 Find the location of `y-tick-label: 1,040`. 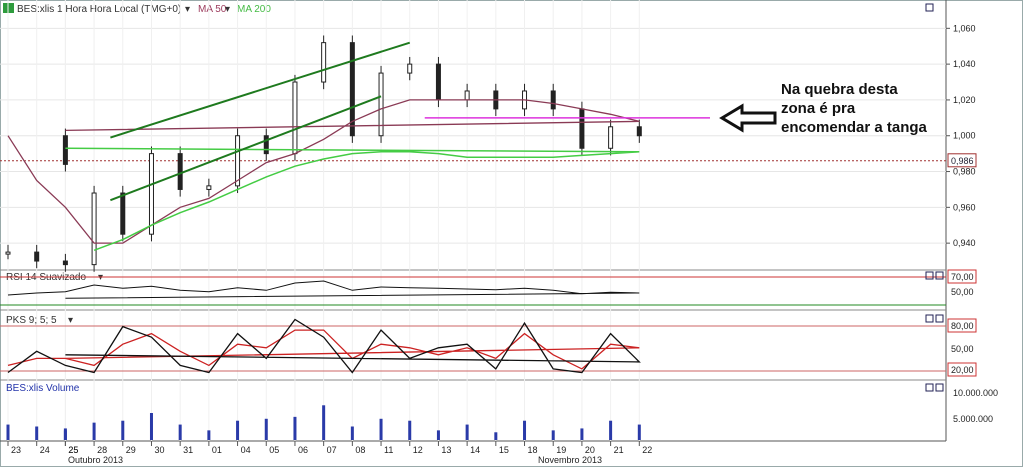

y-tick-label: 1,040 is located at coordinates (964, 64).